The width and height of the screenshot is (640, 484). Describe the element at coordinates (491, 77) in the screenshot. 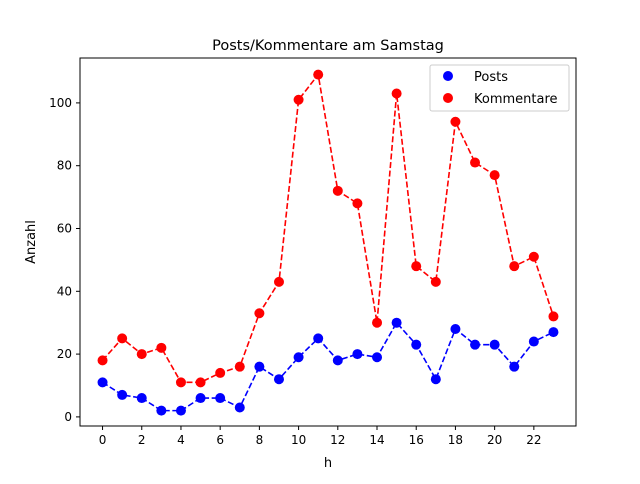

I see `legend-label-posts: Posts` at that location.